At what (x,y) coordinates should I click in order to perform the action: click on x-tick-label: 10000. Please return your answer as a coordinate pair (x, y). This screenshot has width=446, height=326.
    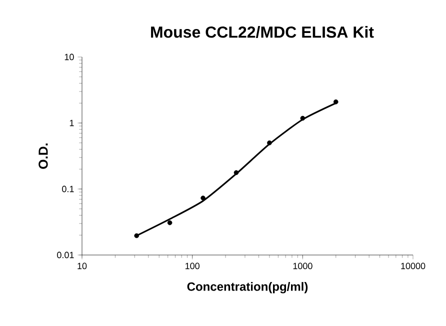
    Looking at the image, I should click on (413, 266).